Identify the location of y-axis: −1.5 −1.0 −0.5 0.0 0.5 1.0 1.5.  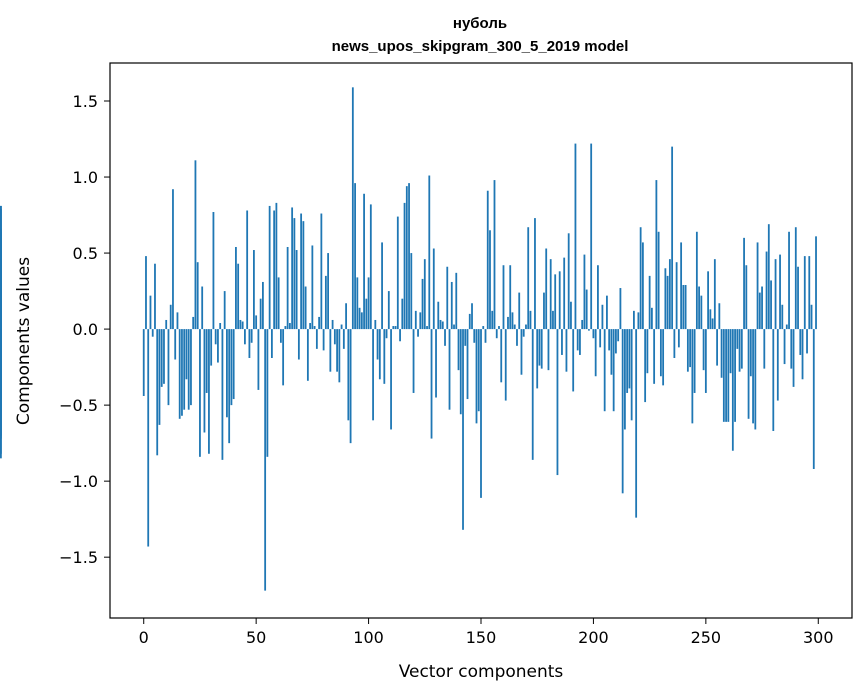
(84, 329).